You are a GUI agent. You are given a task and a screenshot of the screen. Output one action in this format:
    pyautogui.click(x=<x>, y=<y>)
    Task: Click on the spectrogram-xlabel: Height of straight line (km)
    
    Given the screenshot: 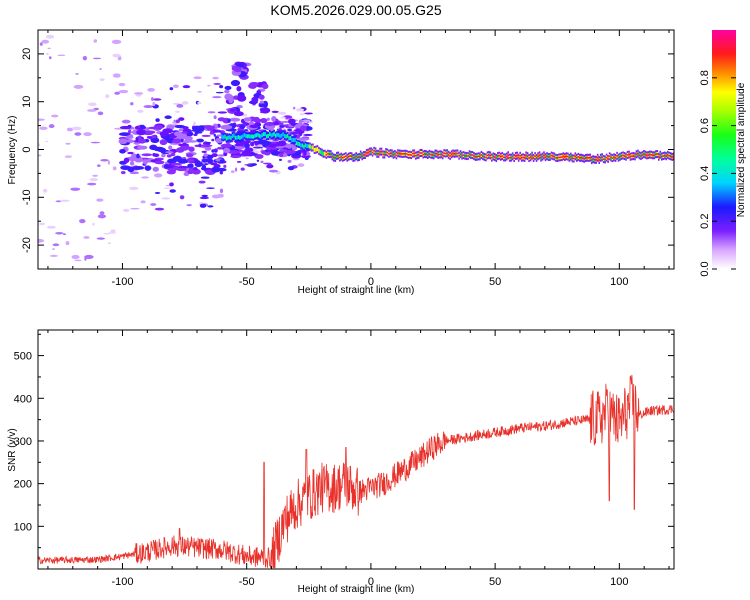 What is the action you would take?
    pyautogui.click(x=356, y=290)
    